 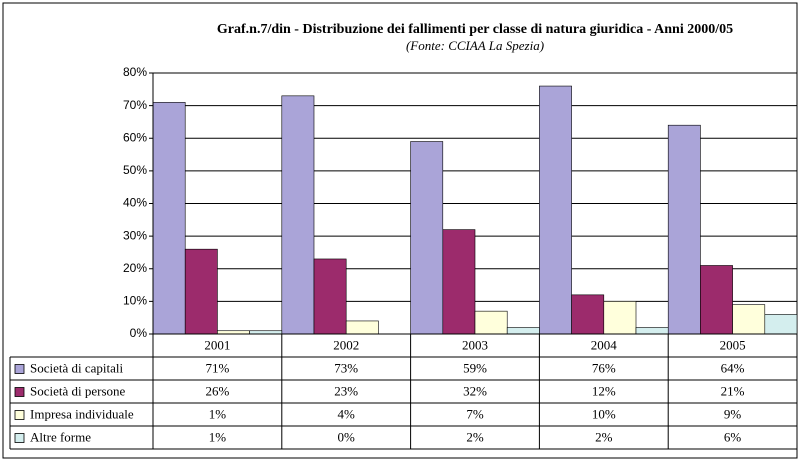 What do you see at coordinates (475, 45) in the screenshot?
I see `chart-subtitle: (Fonte: CCIAA La Spezia)` at bounding box center [475, 45].